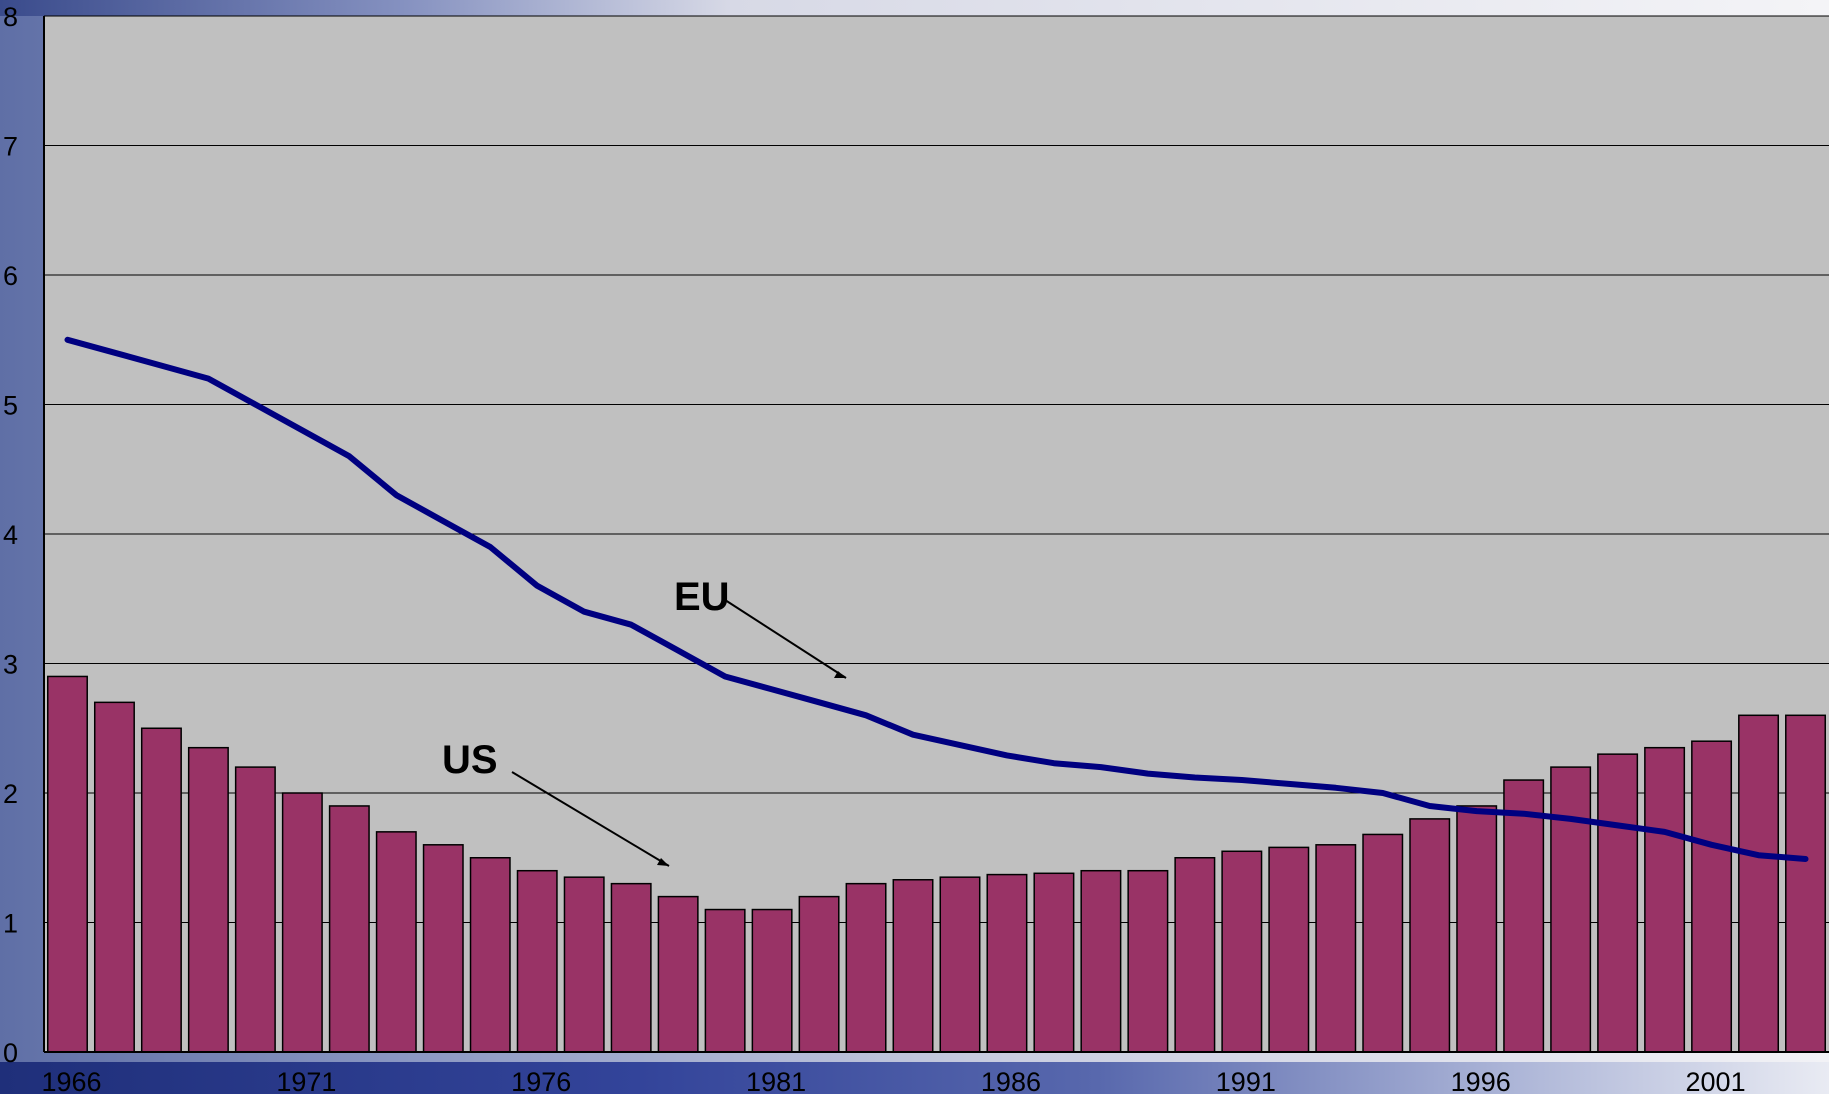  What do you see at coordinates (71, 1080) in the screenshot?
I see `x-tick-label: 1966` at bounding box center [71, 1080].